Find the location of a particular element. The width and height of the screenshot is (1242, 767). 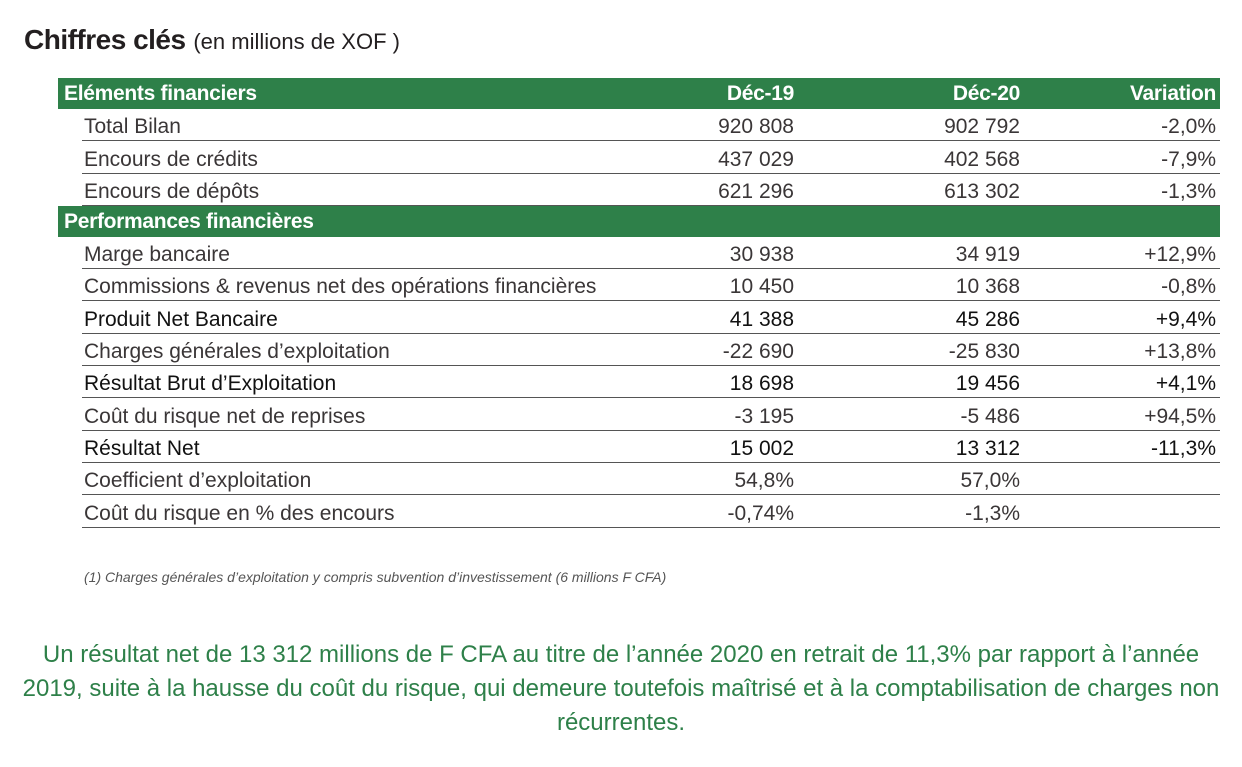

value-dec19: -3 195 is located at coordinates (764, 416).